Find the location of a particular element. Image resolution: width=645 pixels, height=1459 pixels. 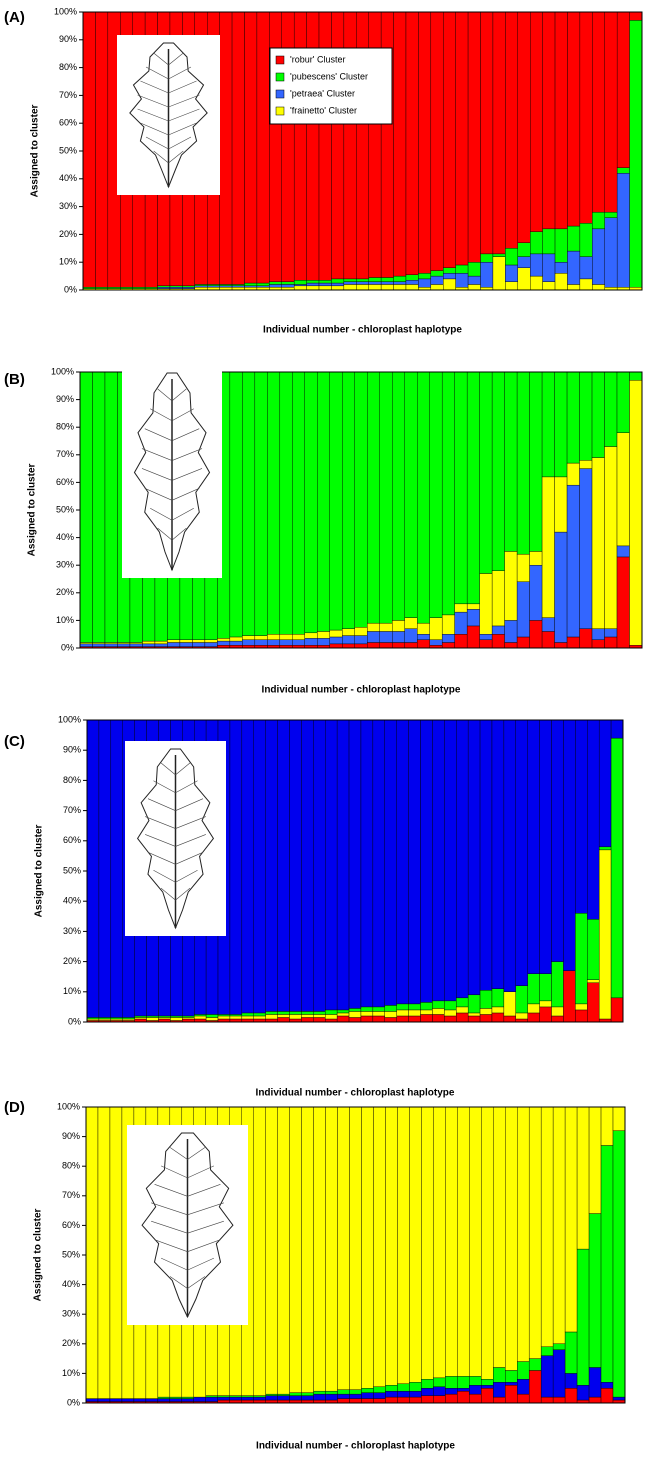

y-tick-label: 40% is located at coordinates (68, 178).